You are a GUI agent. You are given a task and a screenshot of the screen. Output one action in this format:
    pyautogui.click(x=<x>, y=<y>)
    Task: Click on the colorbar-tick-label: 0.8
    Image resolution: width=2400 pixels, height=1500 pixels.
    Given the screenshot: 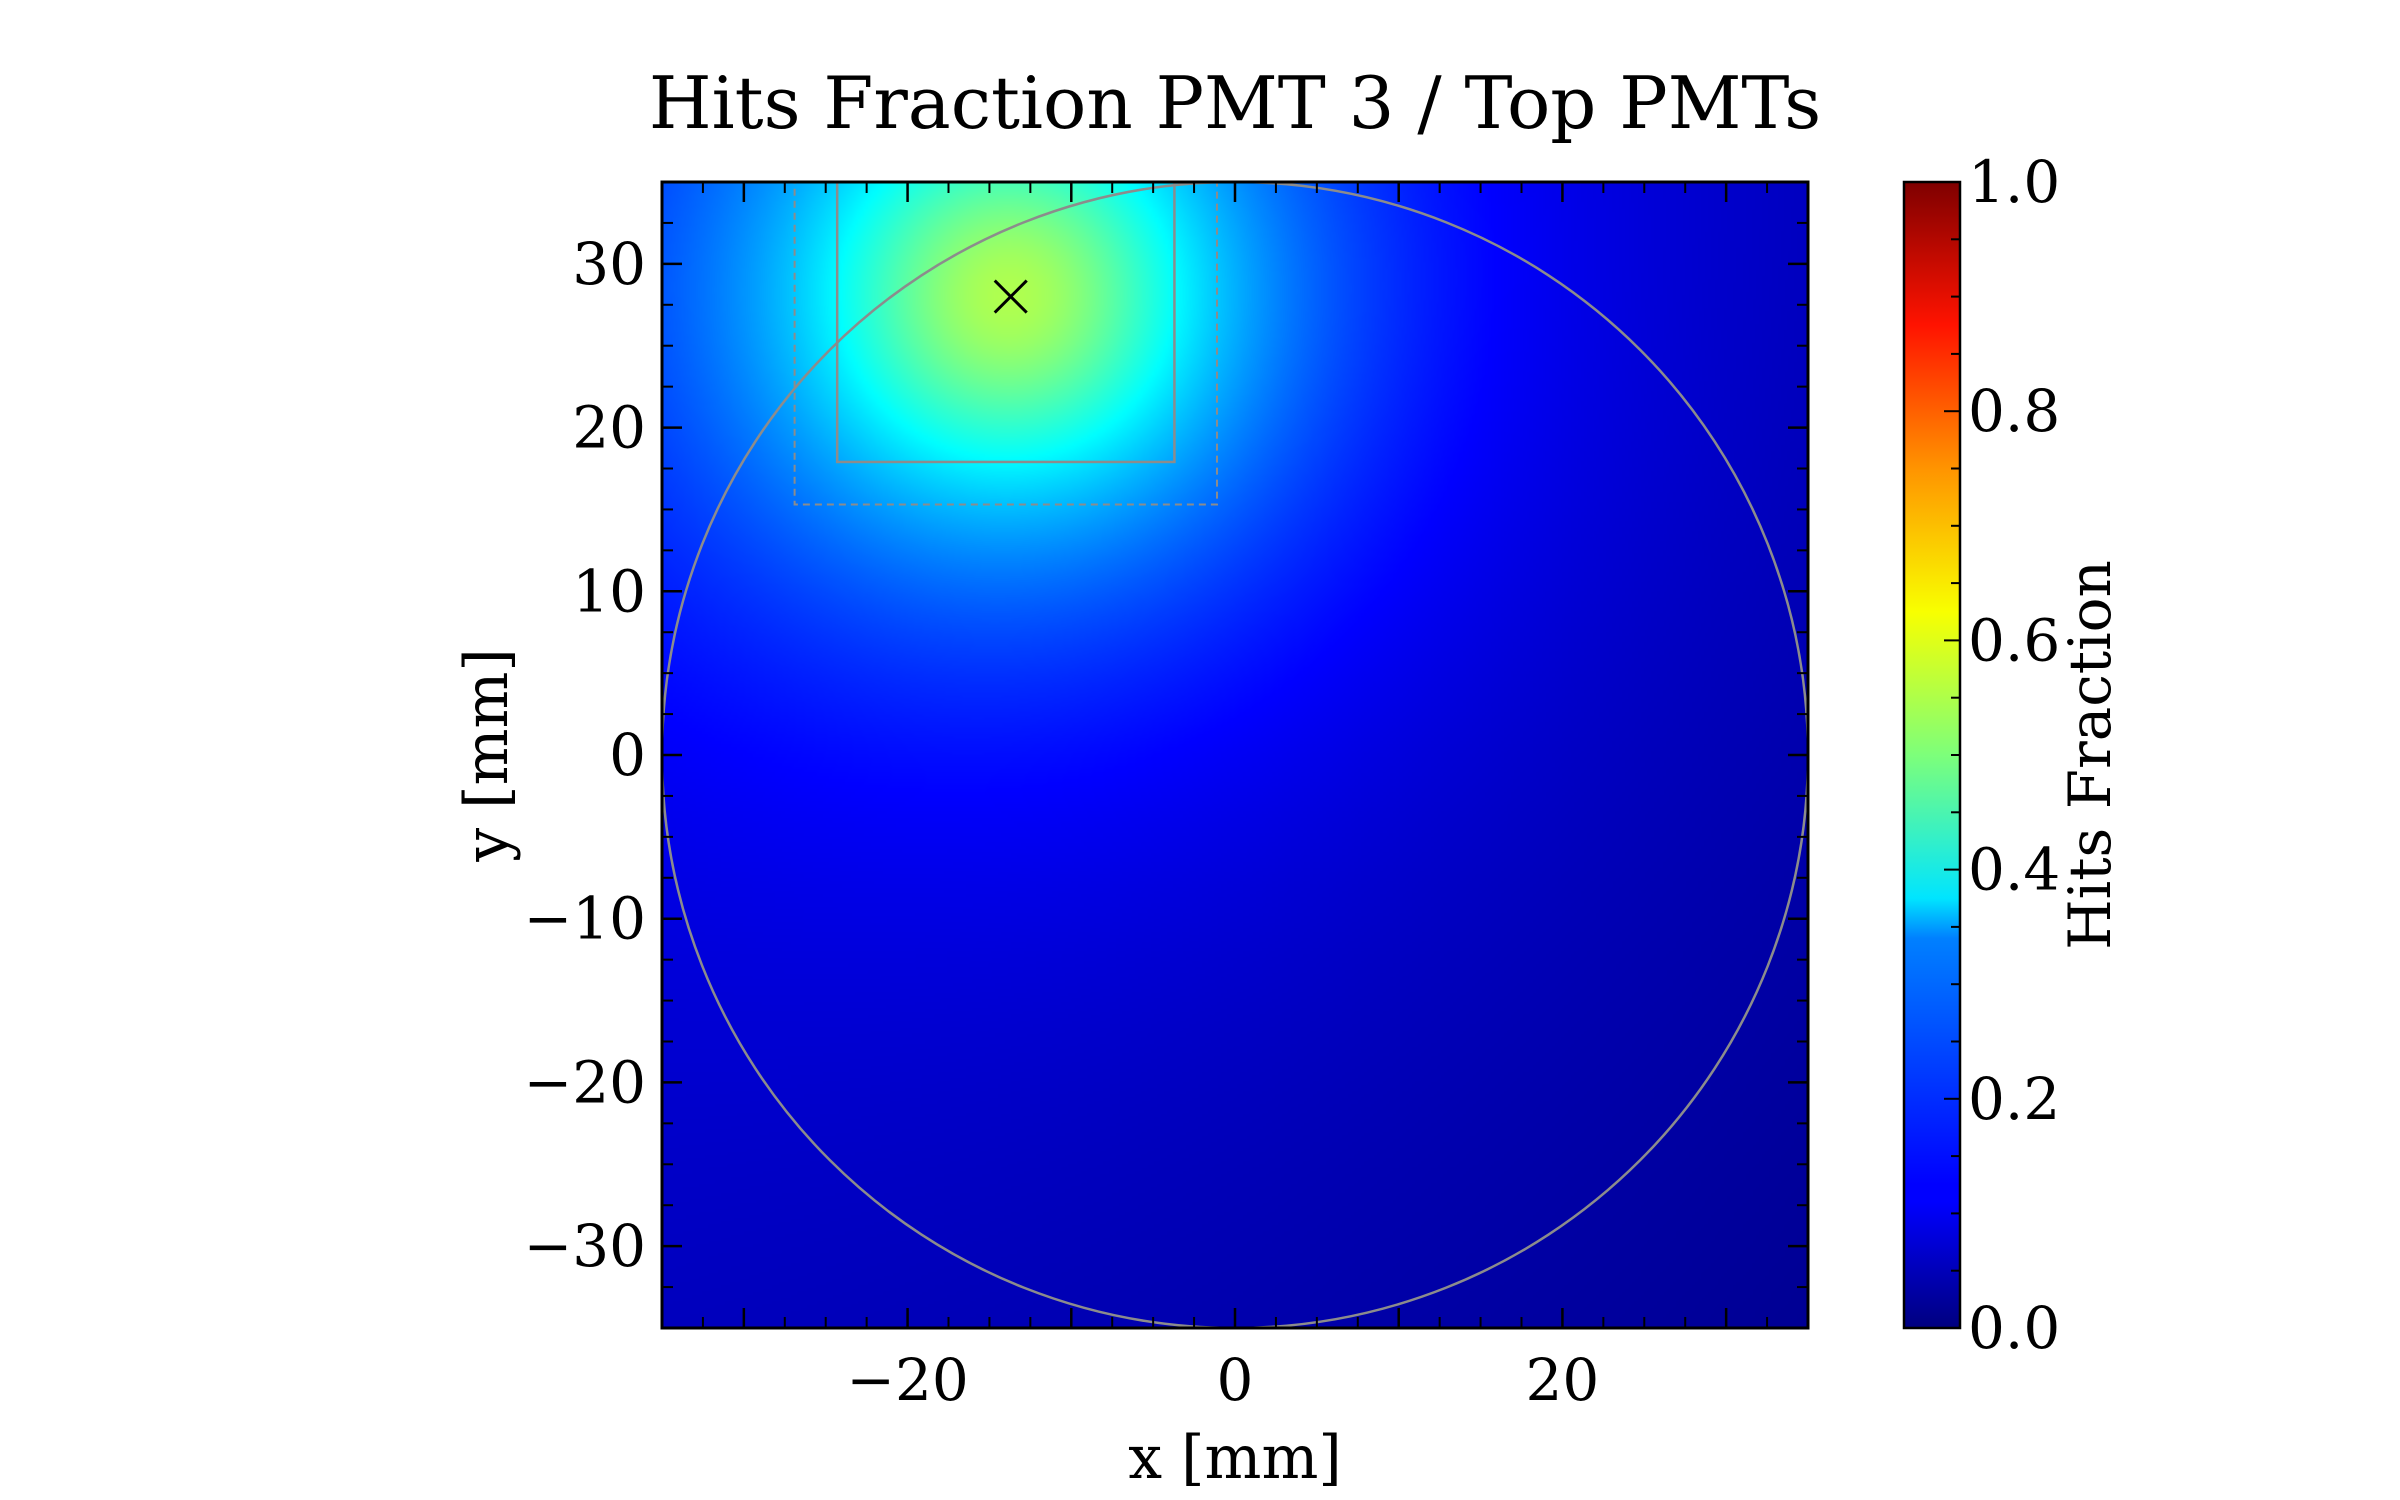 What is the action you would take?
    pyautogui.click(x=2014, y=411)
    